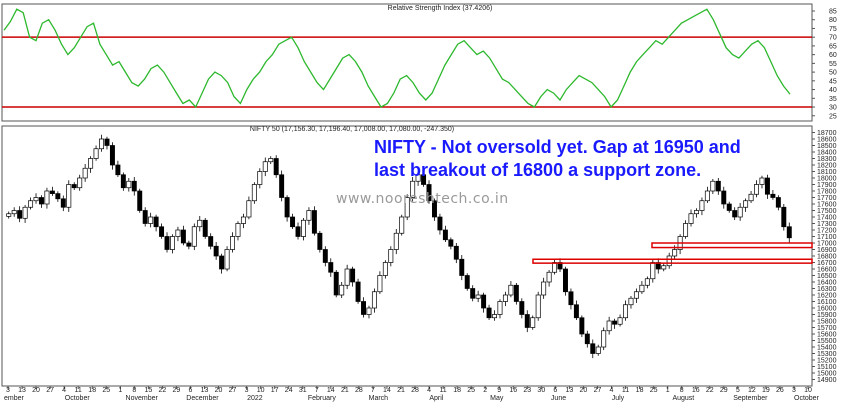 The image size is (842, 403). What do you see at coordinates (827, 361) in the screenshot?
I see `price-y-tick-label: 15200` at bounding box center [827, 361].